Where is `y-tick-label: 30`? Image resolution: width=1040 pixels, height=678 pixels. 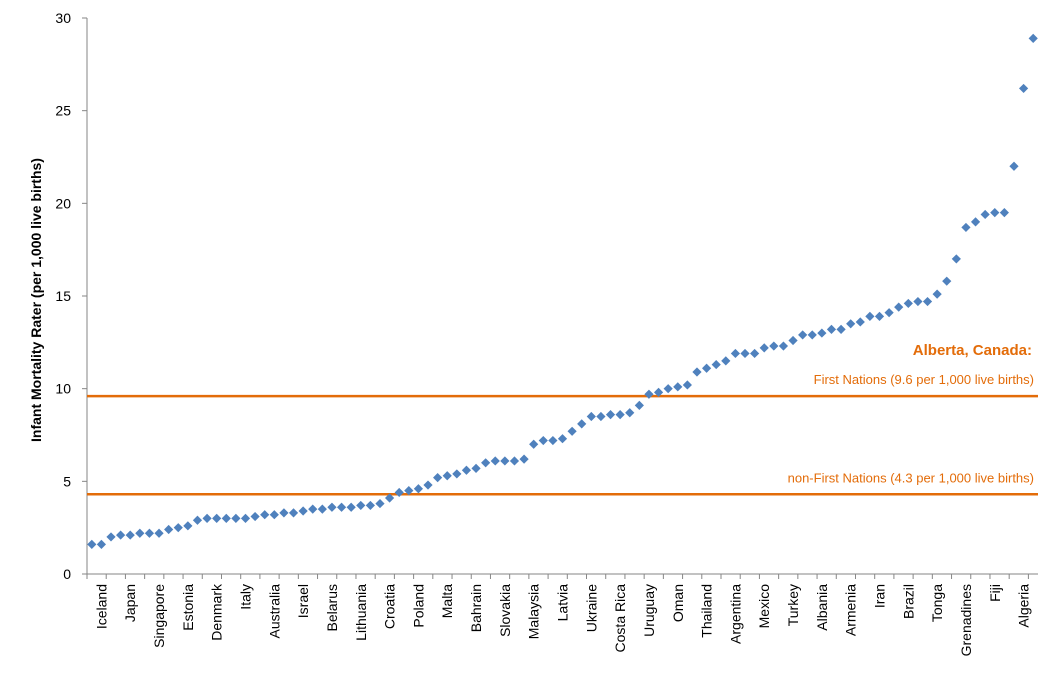
y-tick-label: 30 is located at coordinates (63, 18).